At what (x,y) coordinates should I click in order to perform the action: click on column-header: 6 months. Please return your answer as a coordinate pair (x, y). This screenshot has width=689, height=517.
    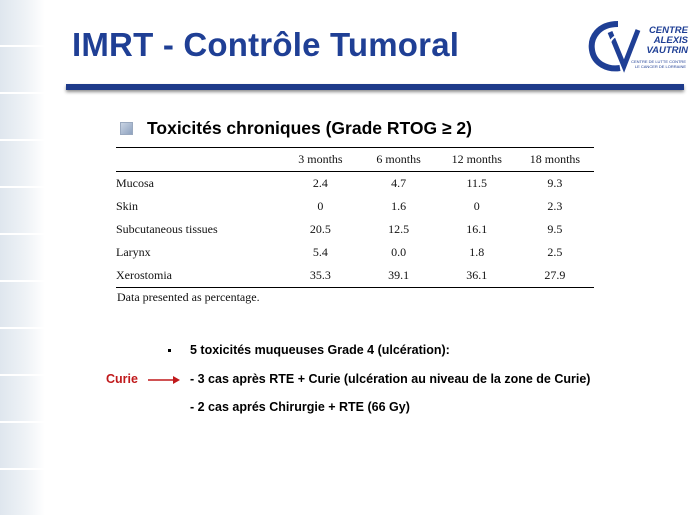
    Looking at the image, I should click on (398, 159).